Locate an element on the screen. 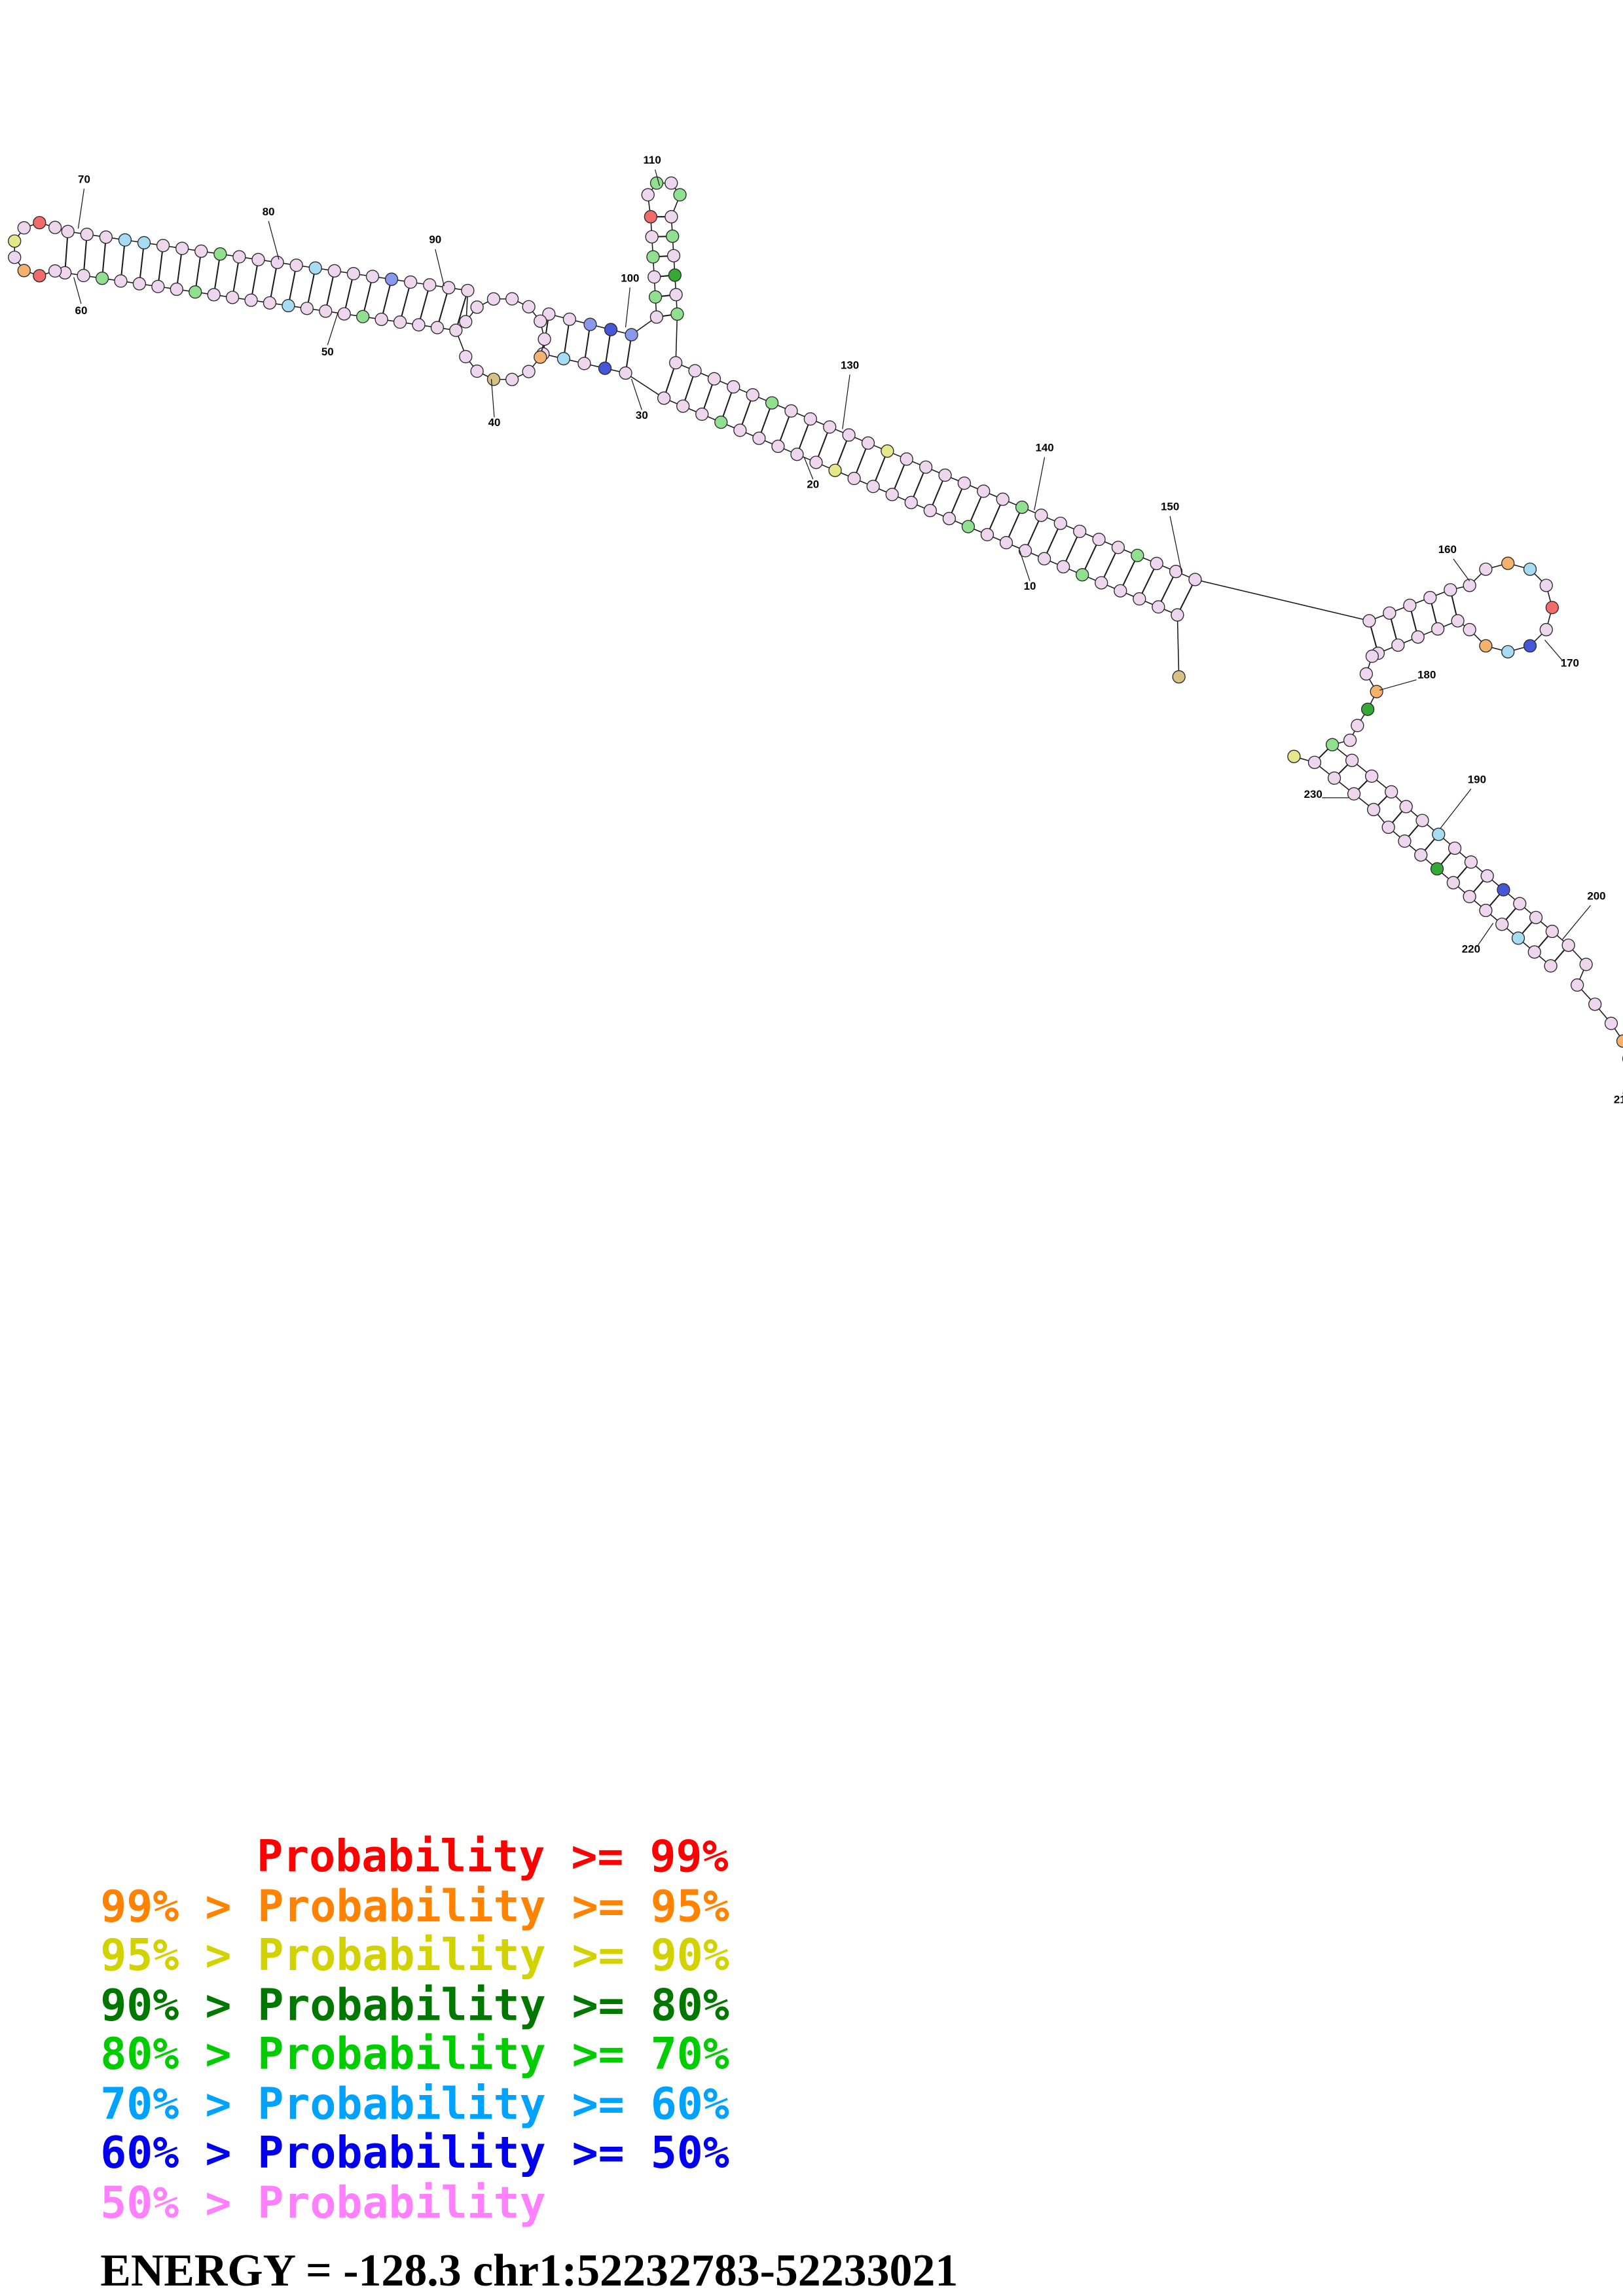  position-label: 220 is located at coordinates (1471, 948).